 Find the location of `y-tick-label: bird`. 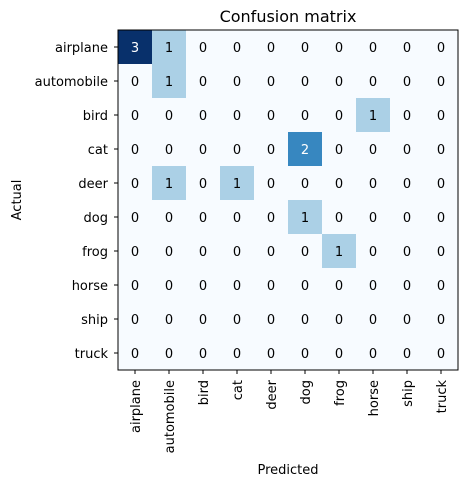

y-tick-label: bird is located at coordinates (95, 116).